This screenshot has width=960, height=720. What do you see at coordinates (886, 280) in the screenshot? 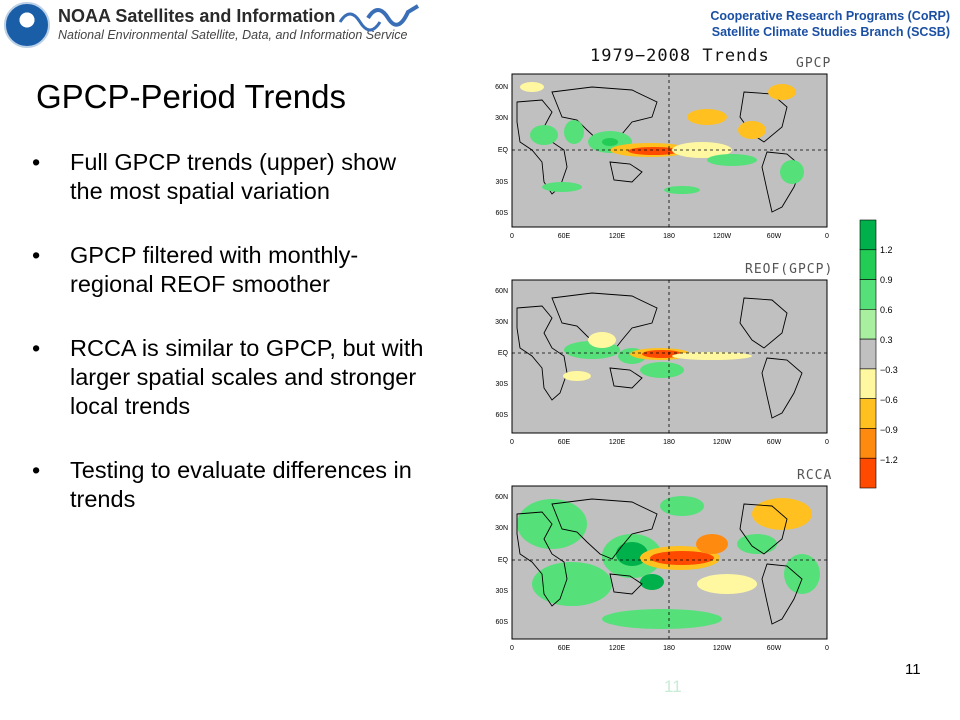
I see `colorbar-label: 0.9` at bounding box center [886, 280].